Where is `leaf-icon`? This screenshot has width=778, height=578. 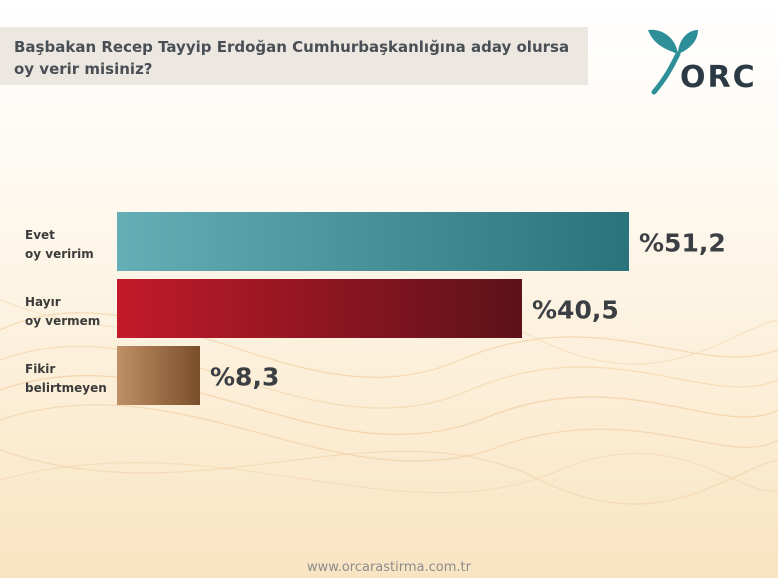 leaf-icon is located at coordinates (673, 62).